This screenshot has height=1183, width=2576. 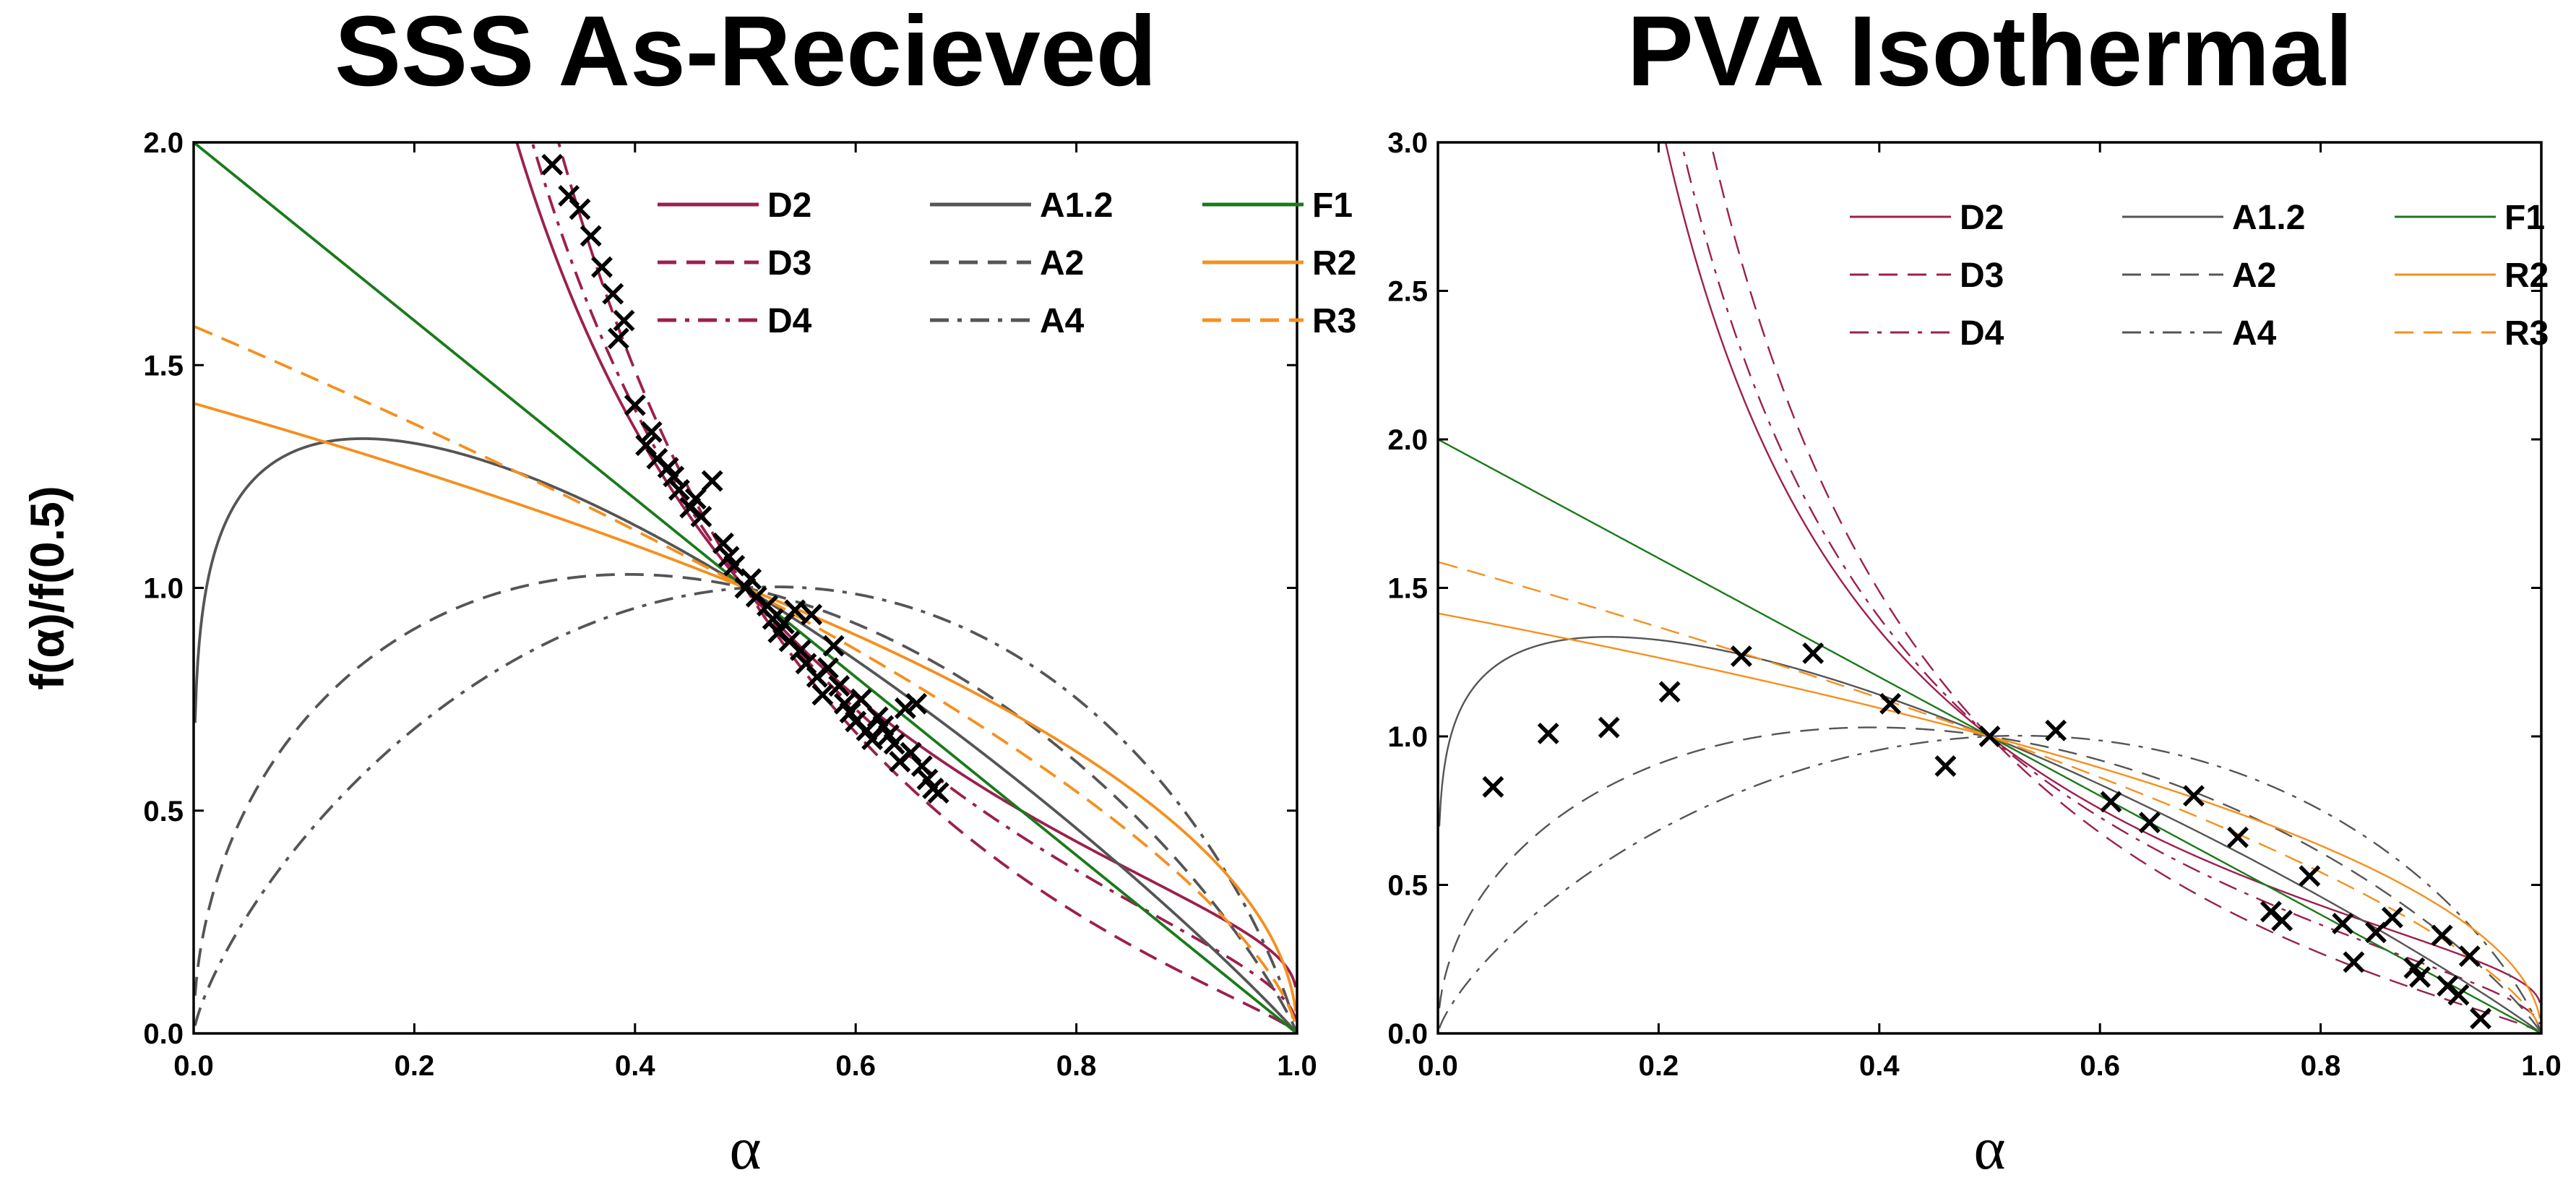 What do you see at coordinates (1990, 53) in the screenshot?
I see `chart-title: PVA Isothermal` at bounding box center [1990, 53].